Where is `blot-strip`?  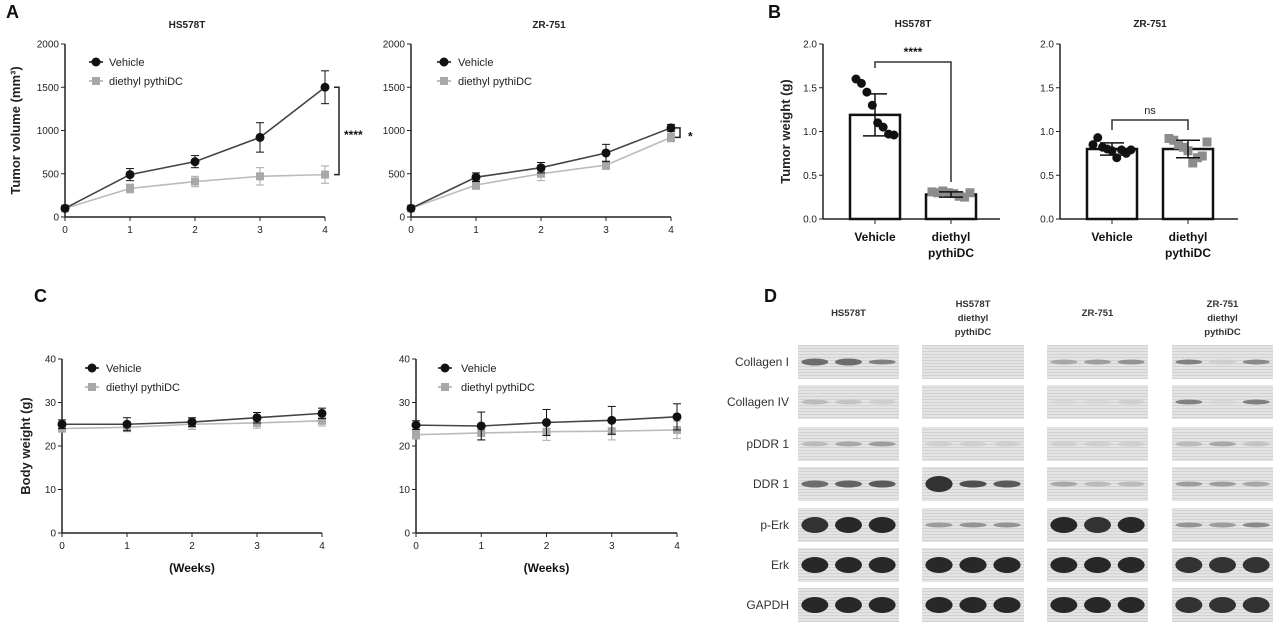
blot-strip is located at coordinates (973, 362).